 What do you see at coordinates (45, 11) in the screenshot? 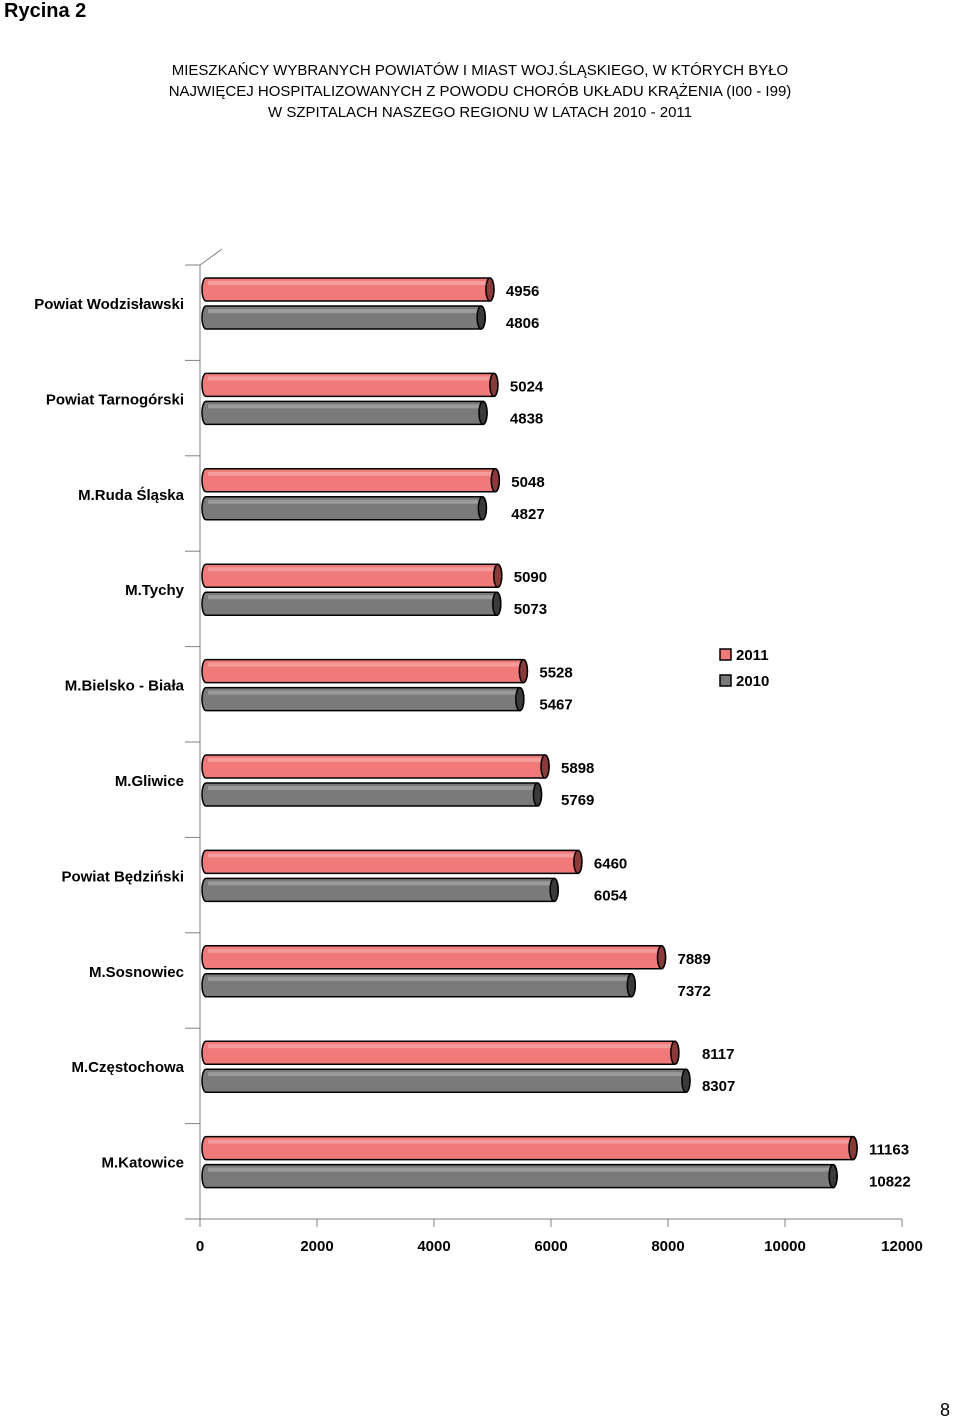
I see `figure-label: Rycina 2` at bounding box center [45, 11].